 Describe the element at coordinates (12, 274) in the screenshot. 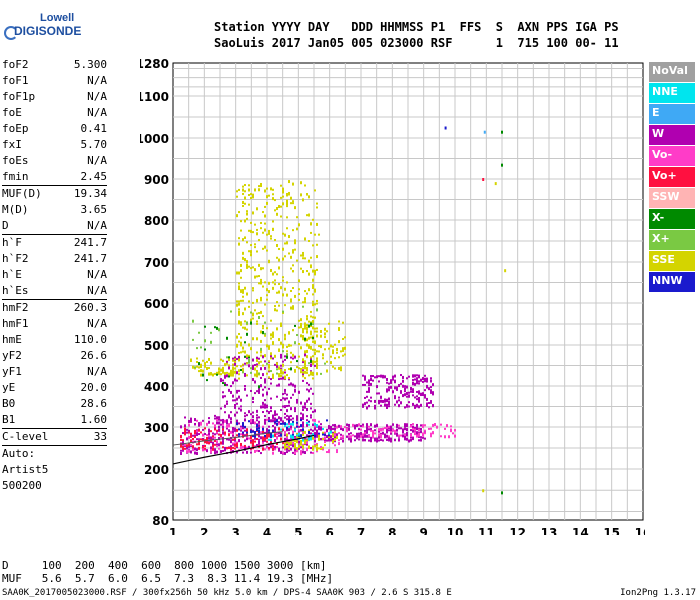

I see `param-key: h`E` at that location.